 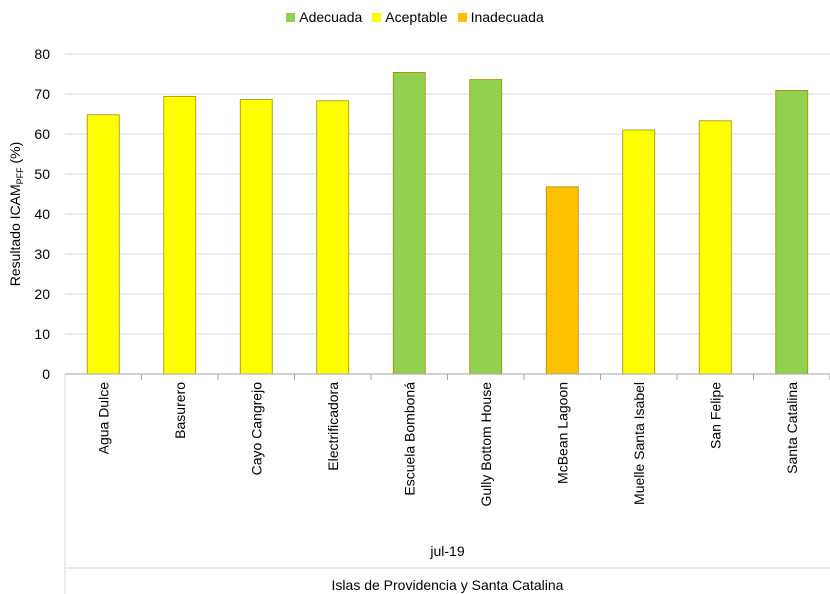 I want to click on legend-swatch-aceptable, so click(x=377, y=17).